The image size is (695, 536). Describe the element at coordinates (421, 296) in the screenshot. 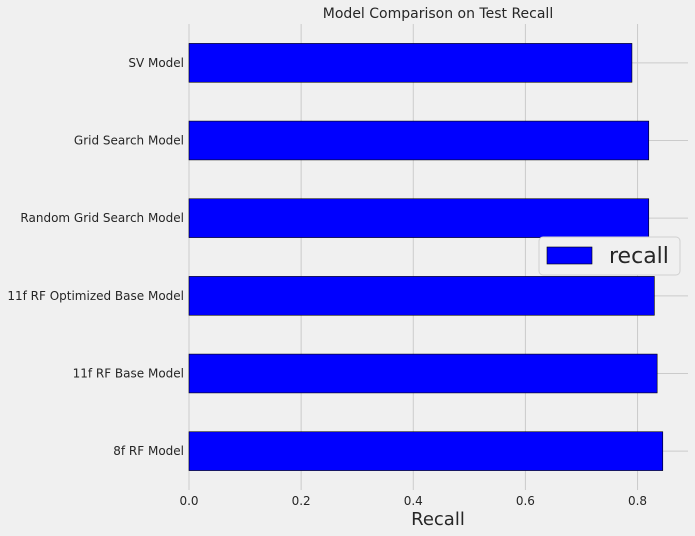

I see `bar-11f-rf-optimized-base-model` at that location.